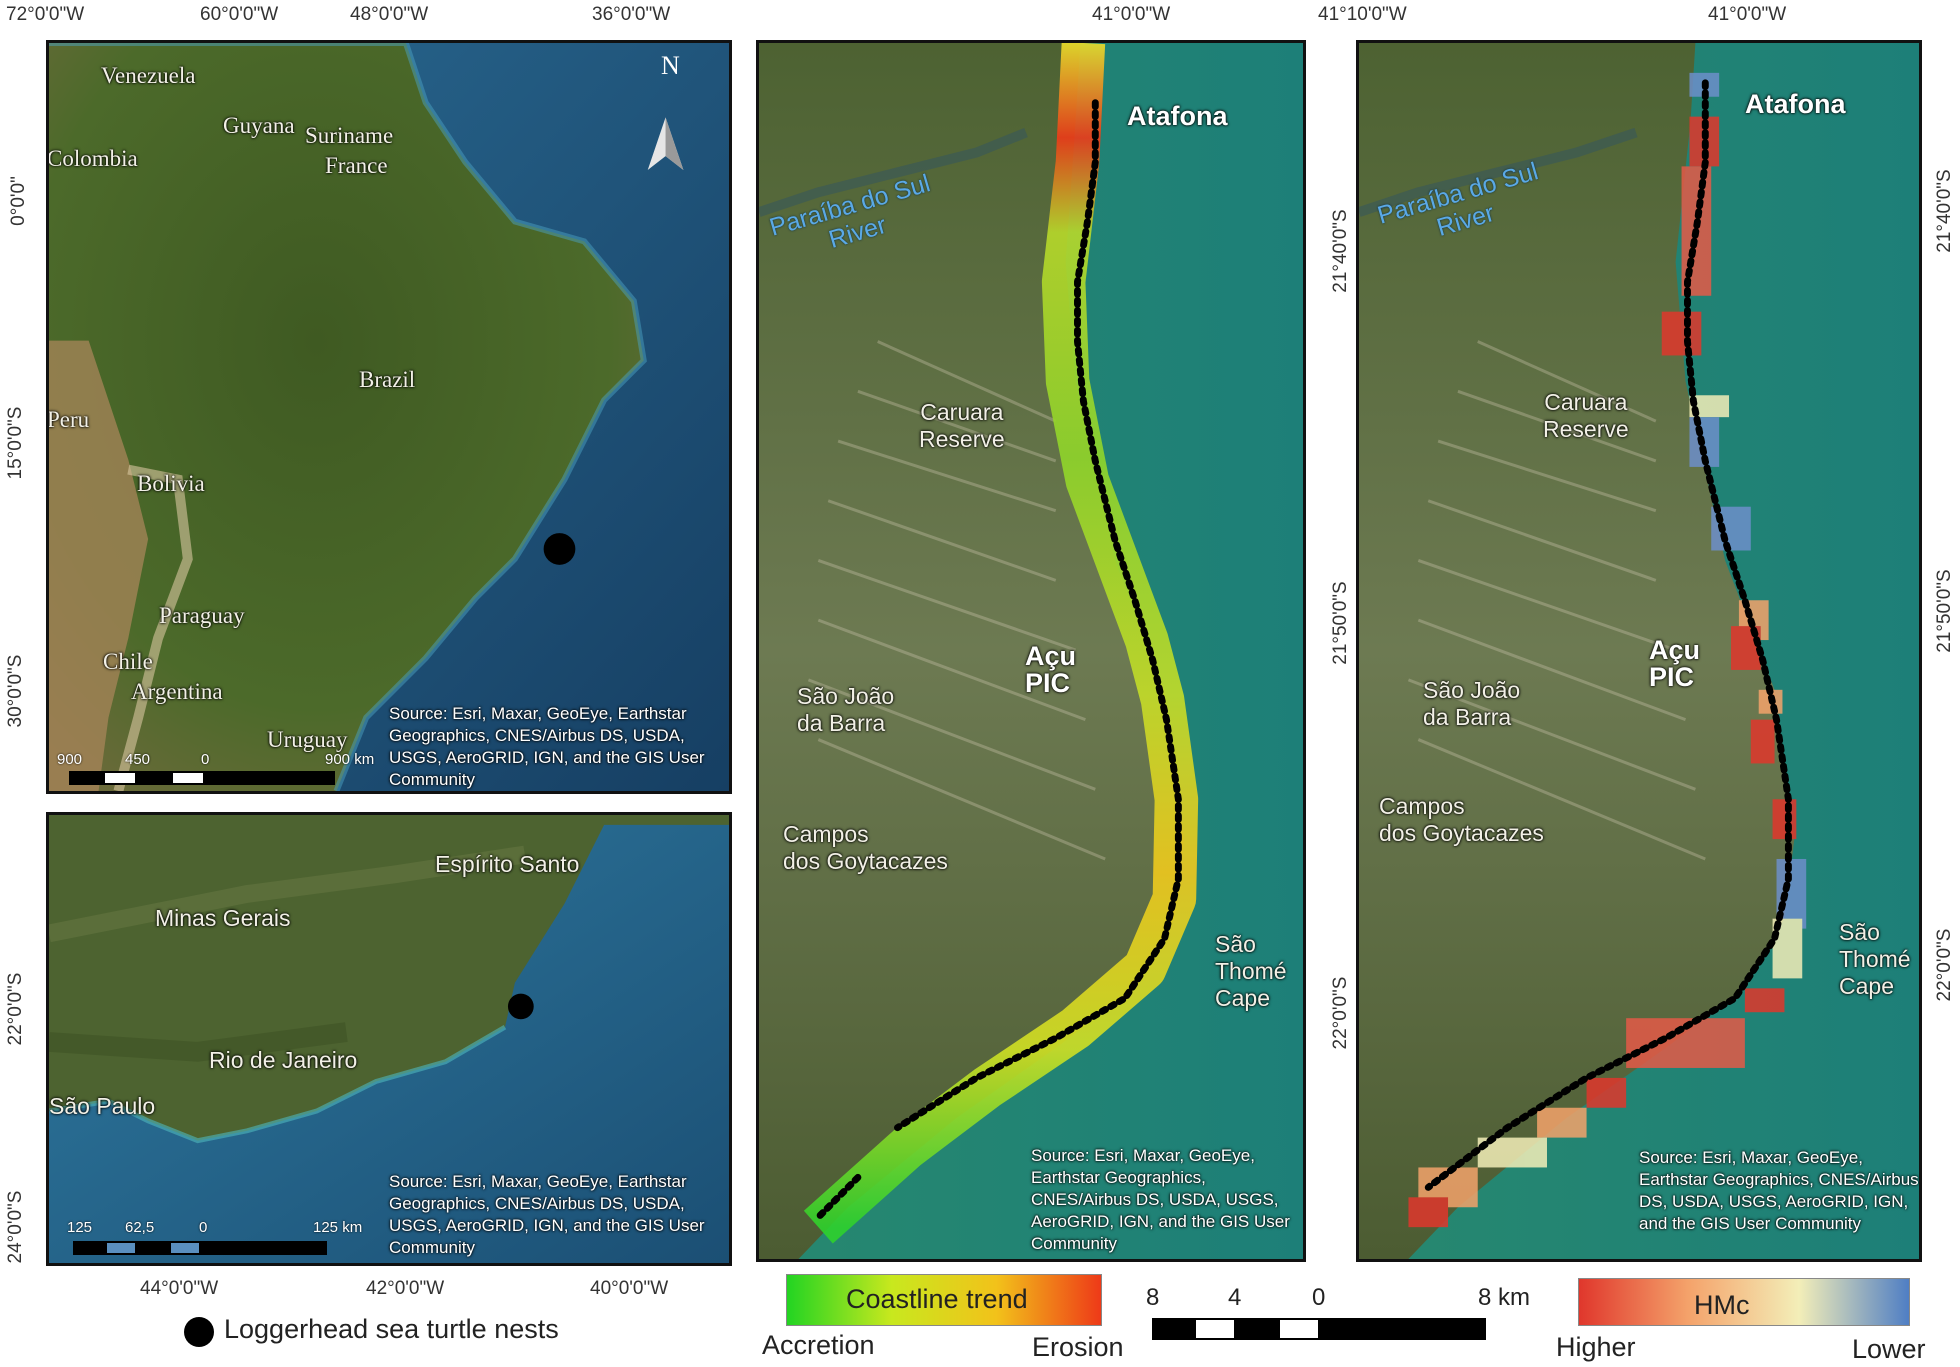  What do you see at coordinates (80, 1227) in the screenshot?
I see `scale-label: 125` at bounding box center [80, 1227].